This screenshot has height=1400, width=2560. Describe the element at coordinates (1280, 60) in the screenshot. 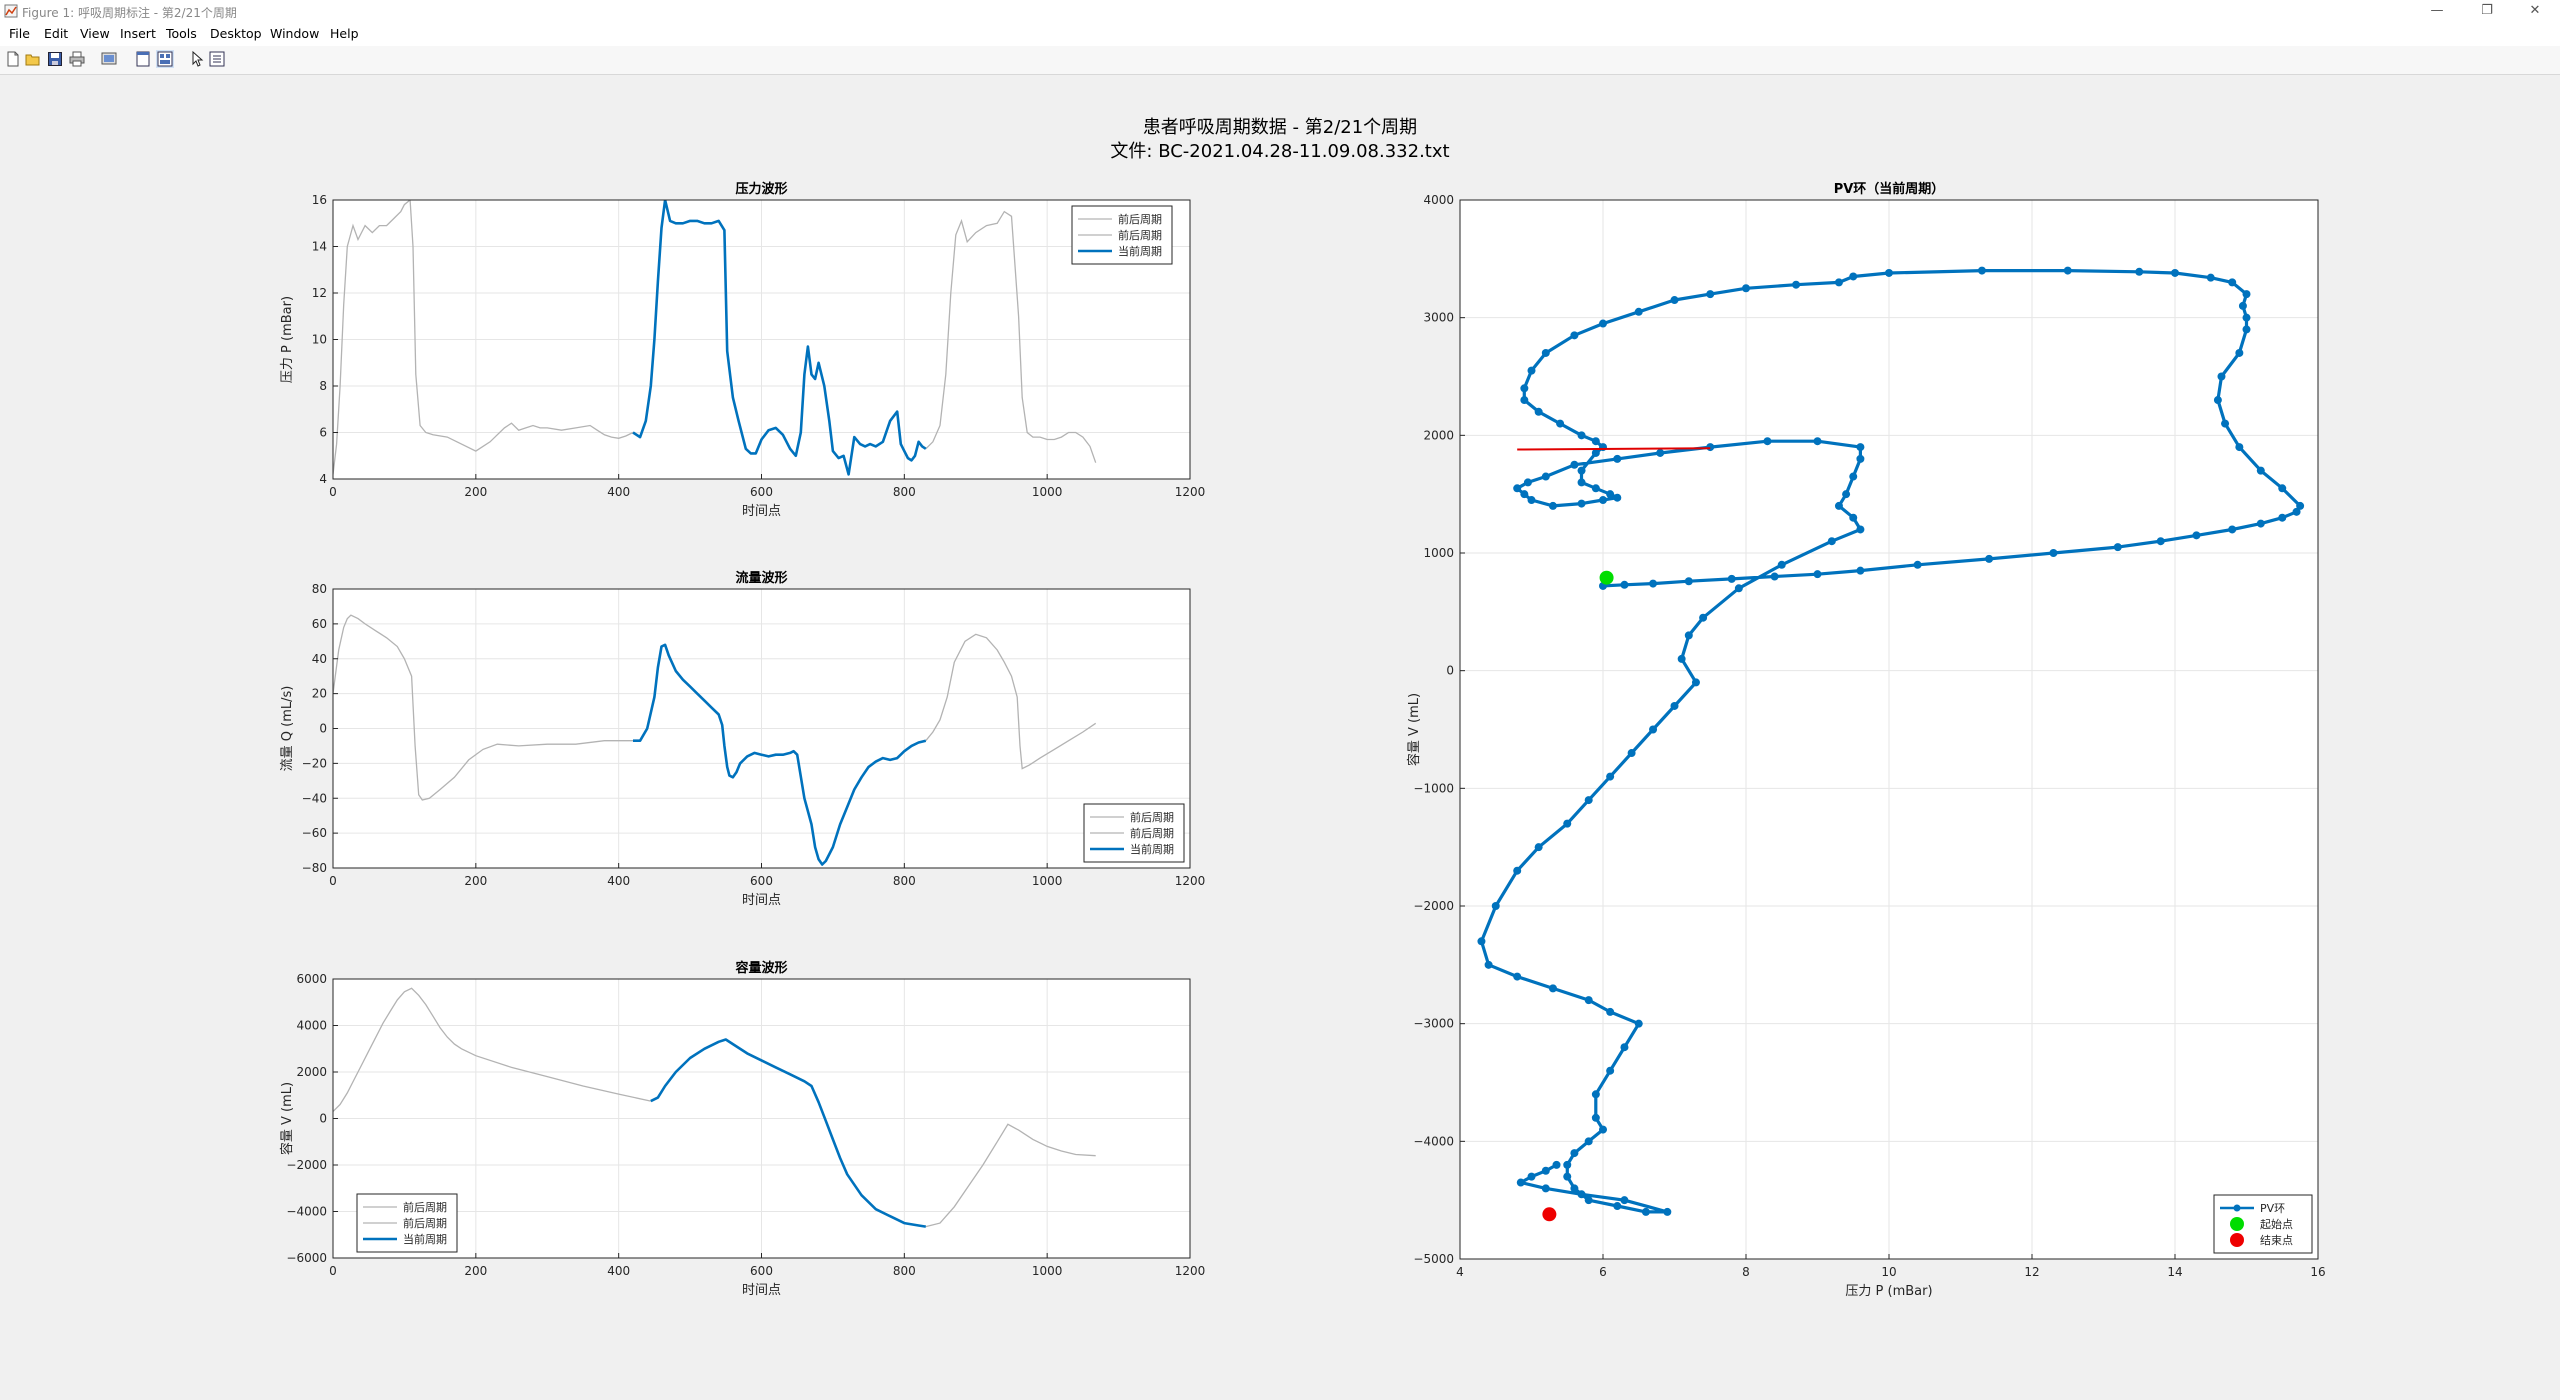

I see `toolbar` at that location.